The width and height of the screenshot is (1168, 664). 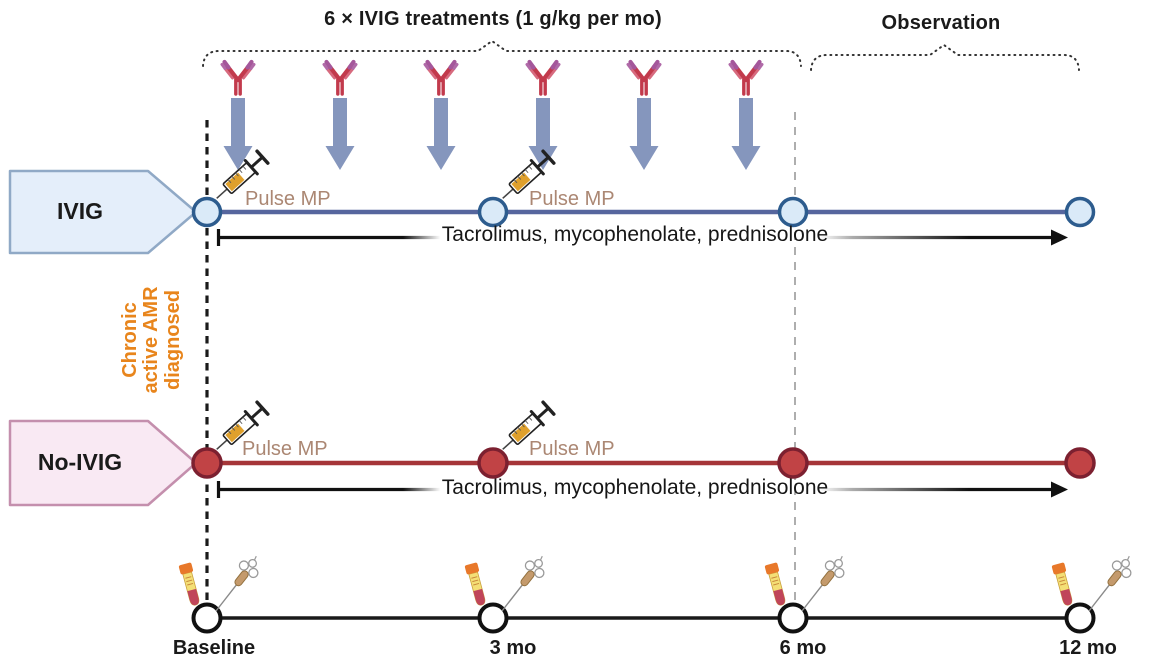 I want to click on timeline-label-6mo: 6 mo, so click(x=803, y=648).